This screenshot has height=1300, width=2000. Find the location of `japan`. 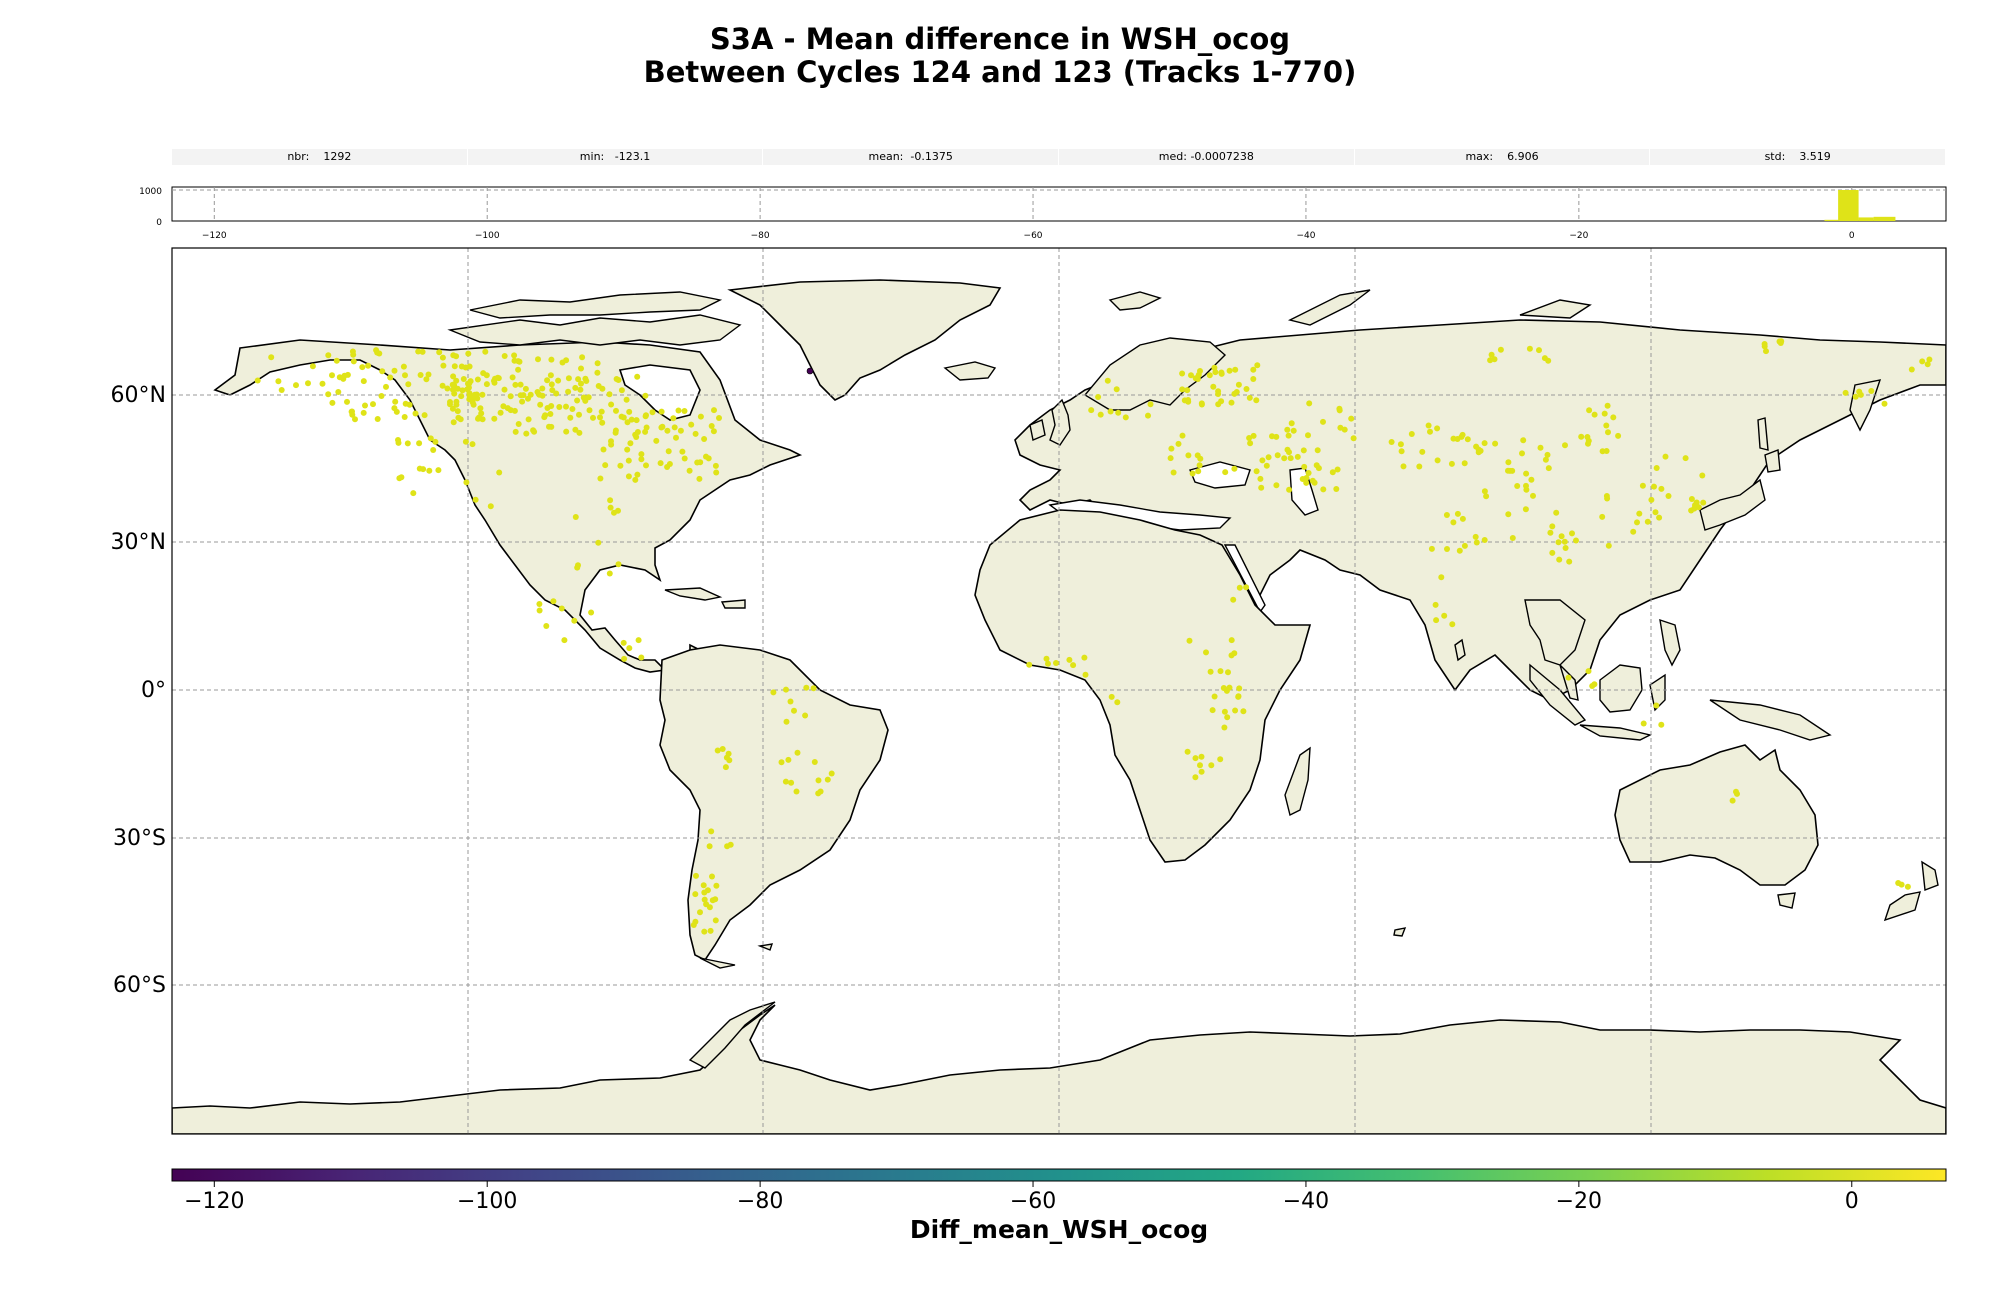

japan is located at coordinates (1732, 504).